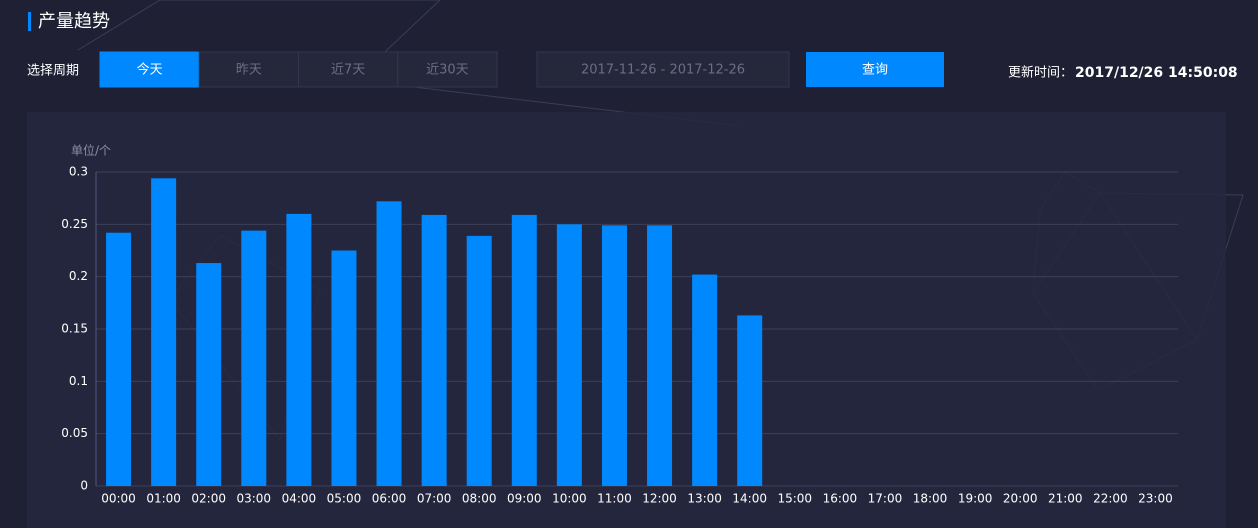  I want to click on x-tick-label: 01:00, so click(163, 499).